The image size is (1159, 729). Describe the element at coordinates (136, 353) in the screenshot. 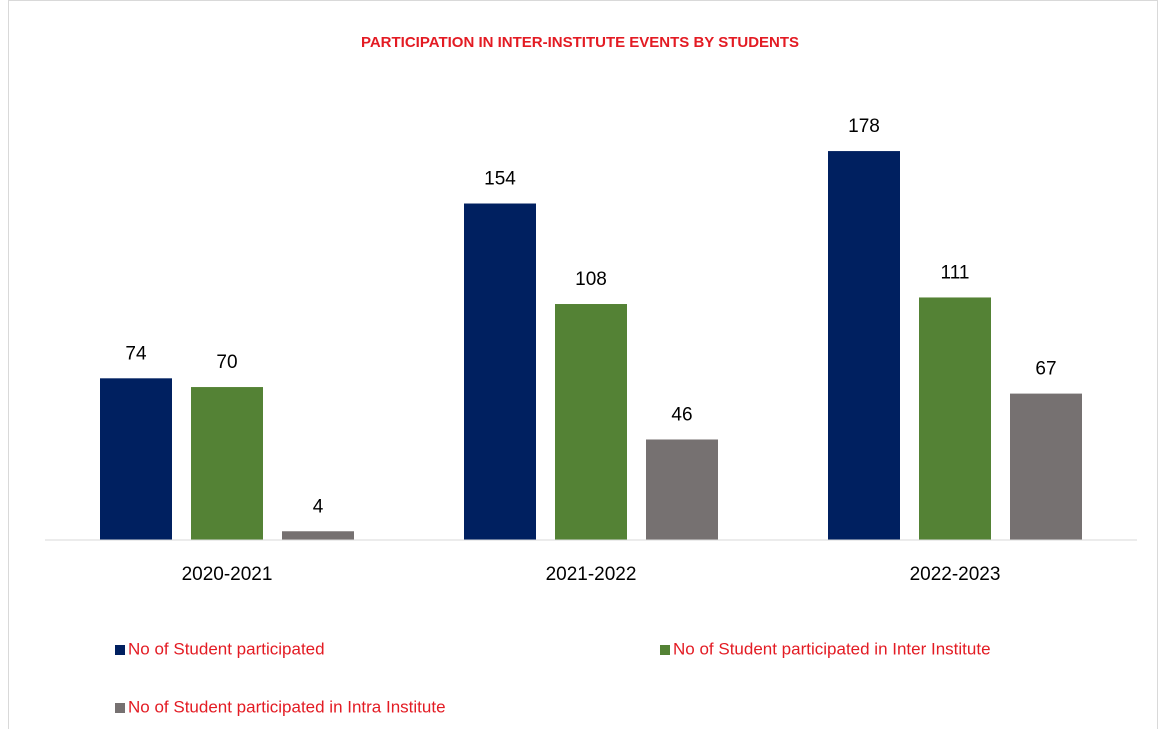

I see `data-label: 74` at that location.